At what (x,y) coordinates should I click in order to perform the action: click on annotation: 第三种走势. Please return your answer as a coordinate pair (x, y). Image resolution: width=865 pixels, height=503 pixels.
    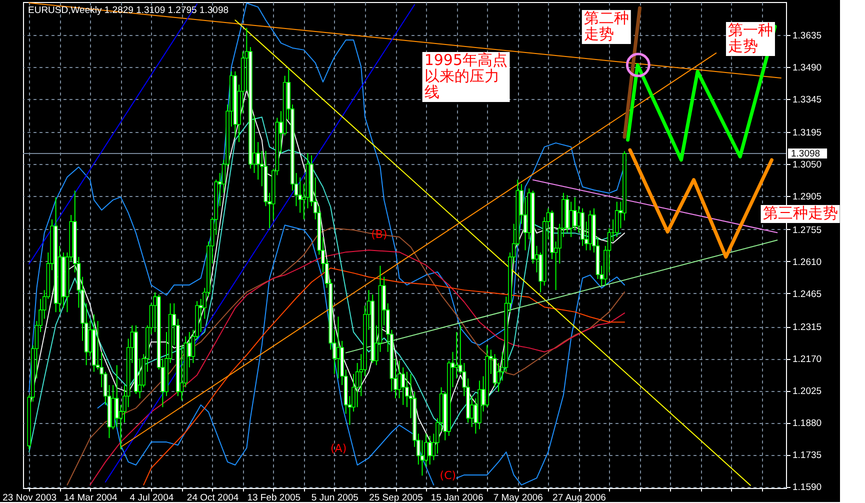
    Looking at the image, I should click on (800, 213).